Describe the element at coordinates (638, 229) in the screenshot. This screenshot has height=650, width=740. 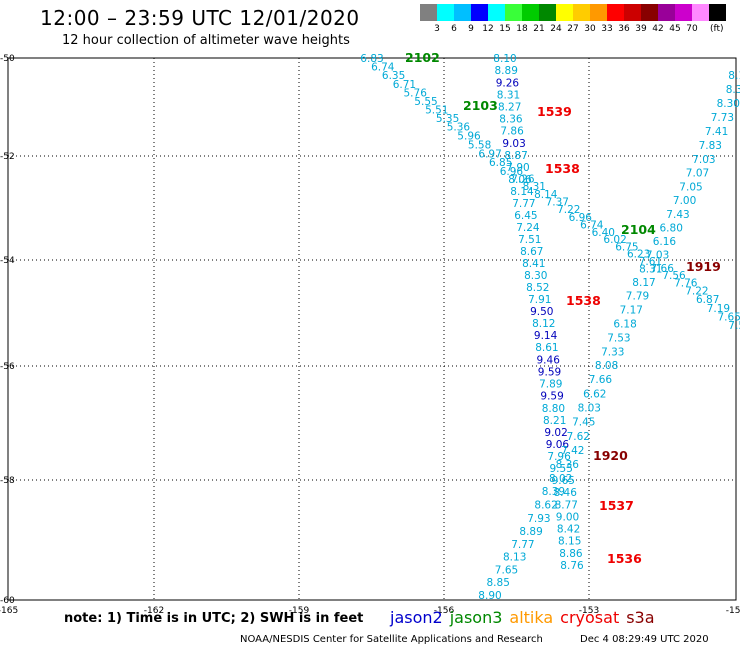
I see `pass-time-label: 2104` at that location.